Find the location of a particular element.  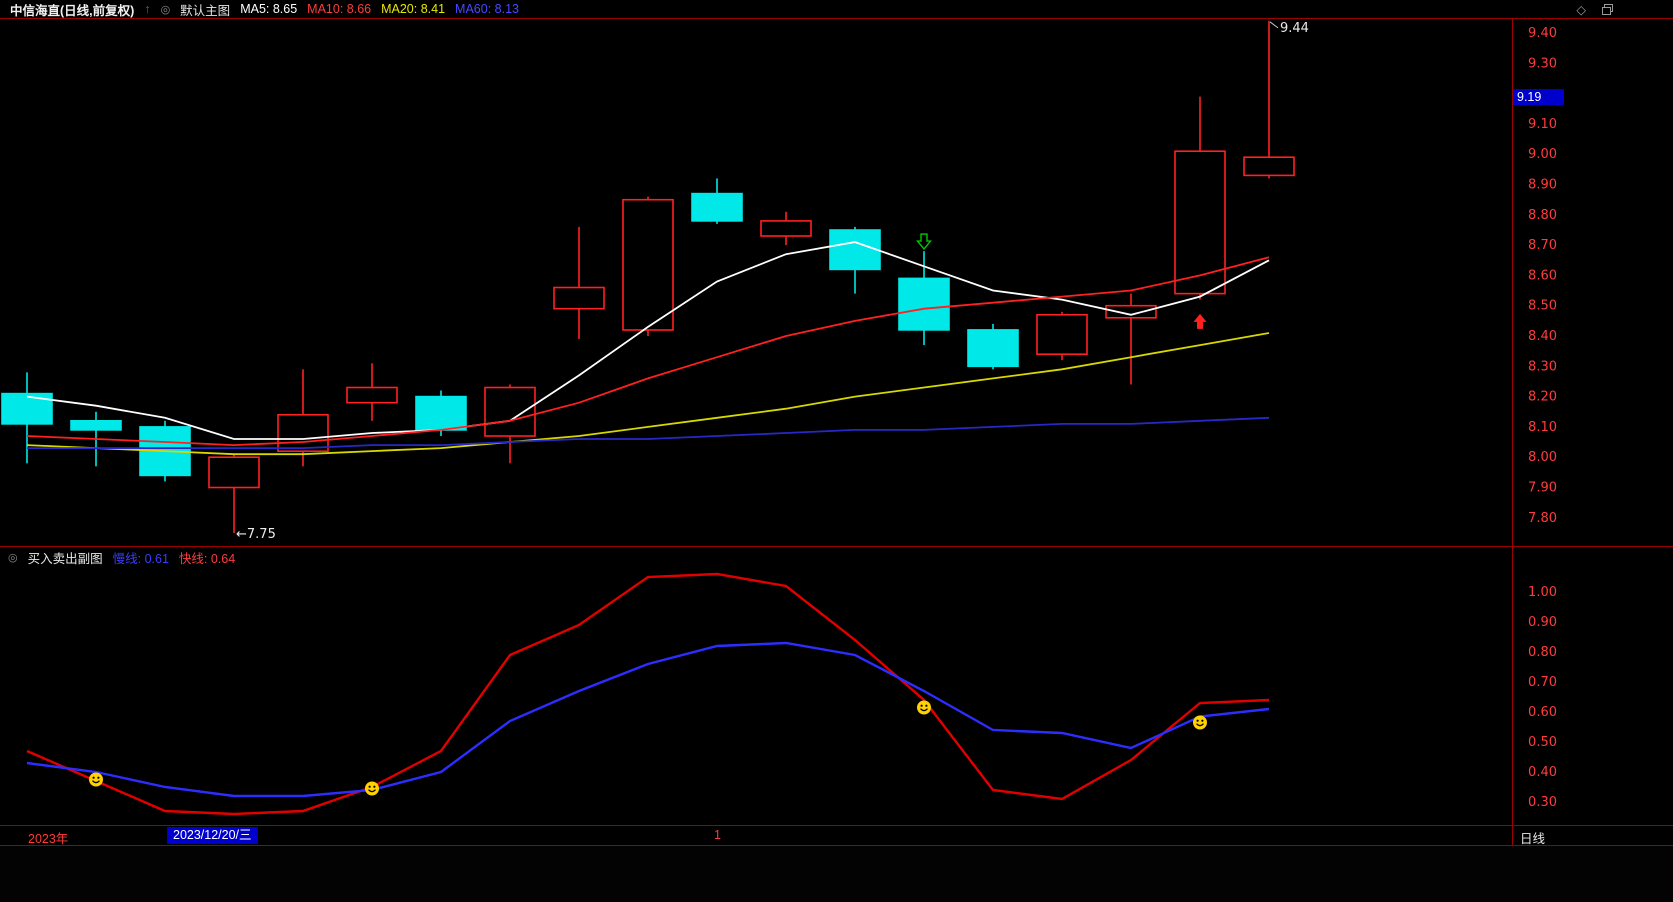

month-marker: 1 is located at coordinates (717, 835).